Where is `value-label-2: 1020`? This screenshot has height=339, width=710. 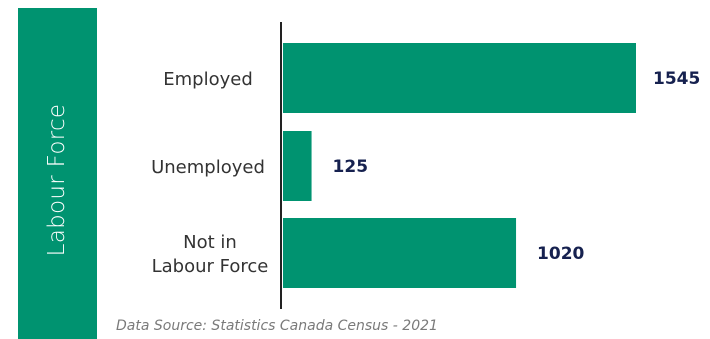 value-label-2: 1020 is located at coordinates (560, 254).